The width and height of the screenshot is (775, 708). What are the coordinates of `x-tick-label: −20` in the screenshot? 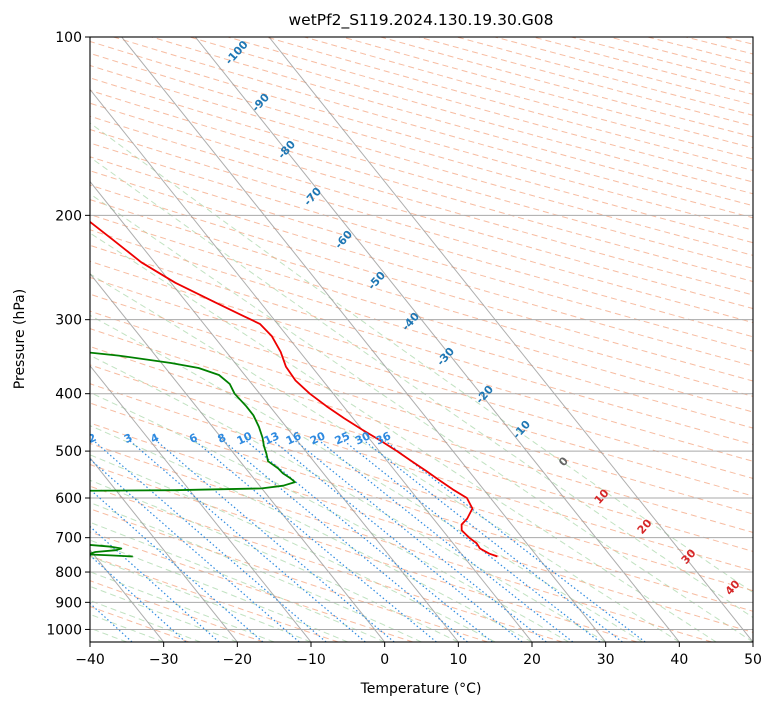 It's located at (238, 660).